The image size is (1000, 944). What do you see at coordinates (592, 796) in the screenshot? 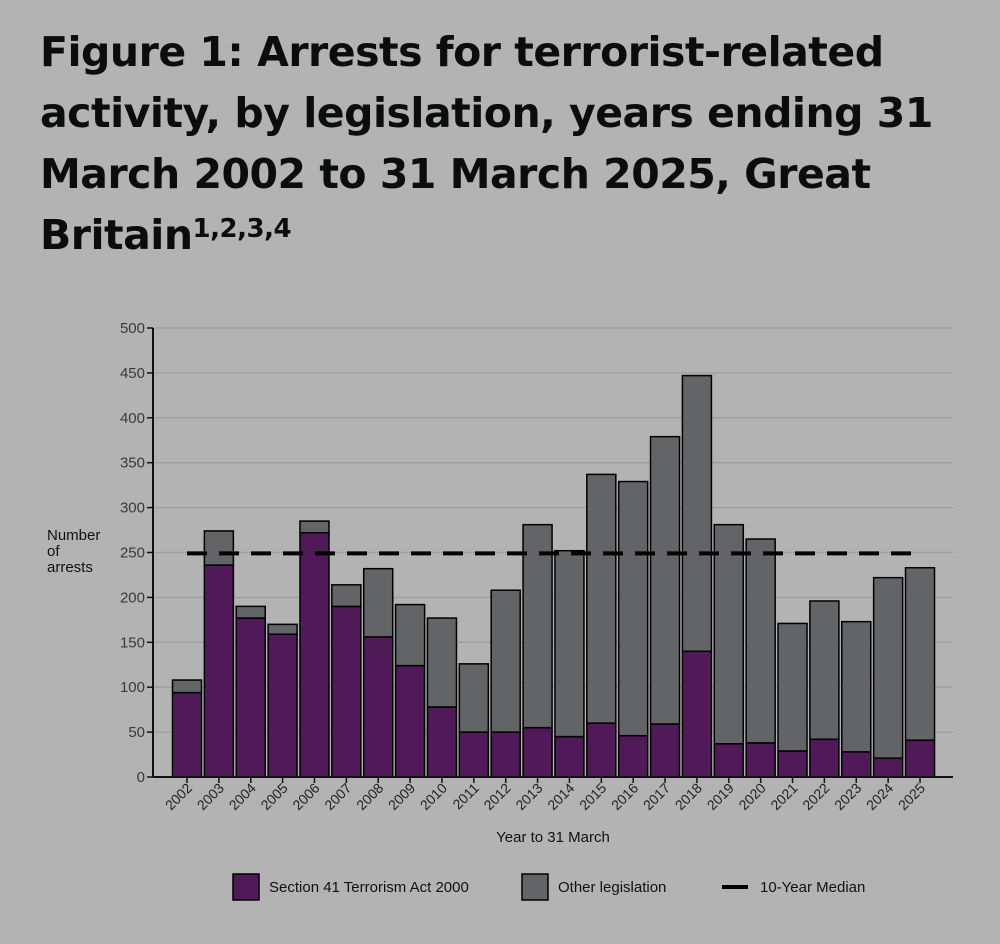
I see `x-tick-label: 2015` at bounding box center [592, 796].